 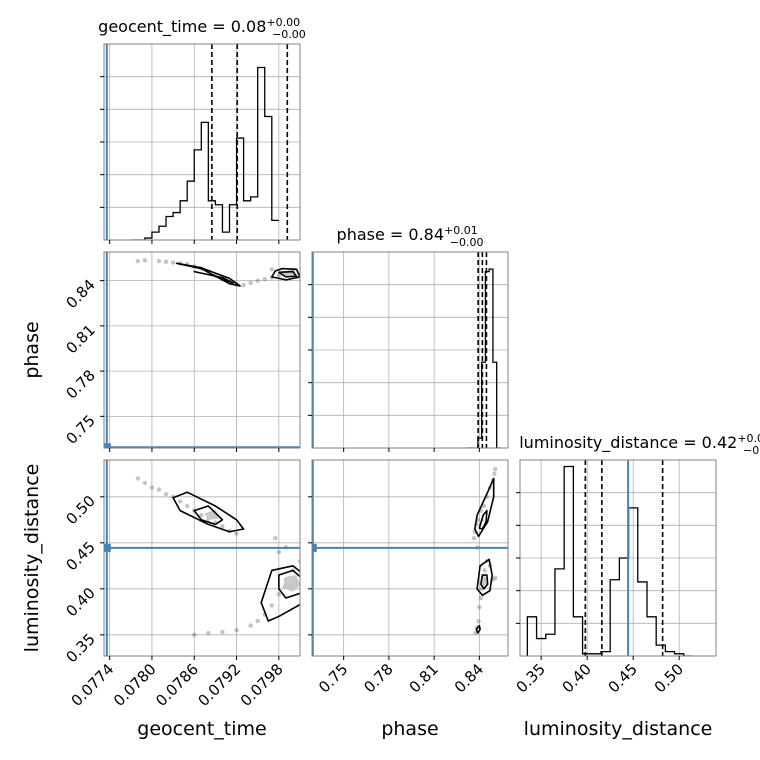 I want to click on ytick-label-ld-1: 0.40, so click(x=80, y=602).